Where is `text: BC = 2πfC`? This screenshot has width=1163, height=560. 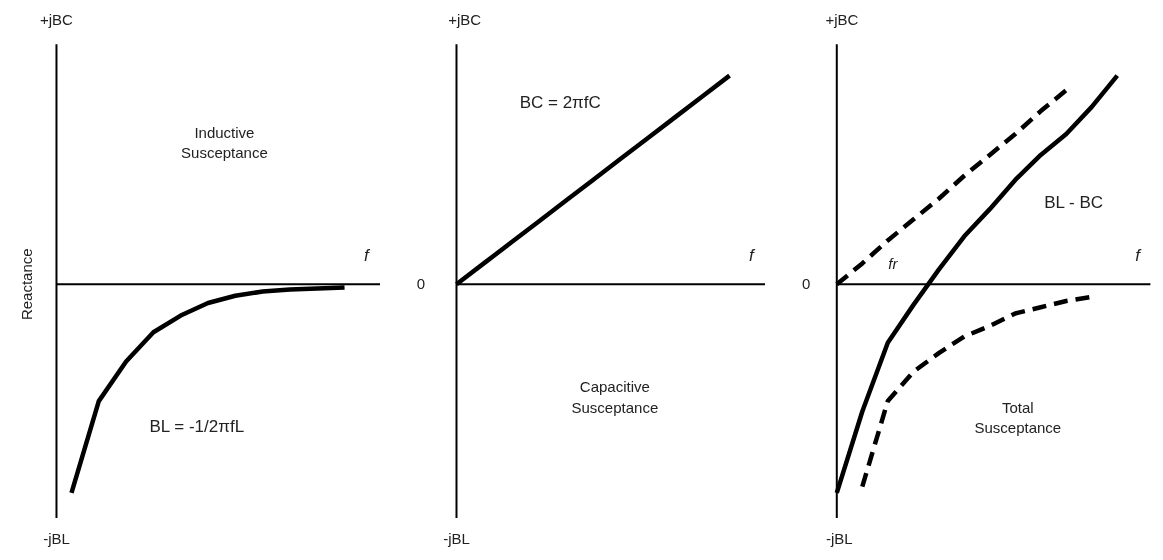 text: BC = 2πfC is located at coordinates (560, 103).